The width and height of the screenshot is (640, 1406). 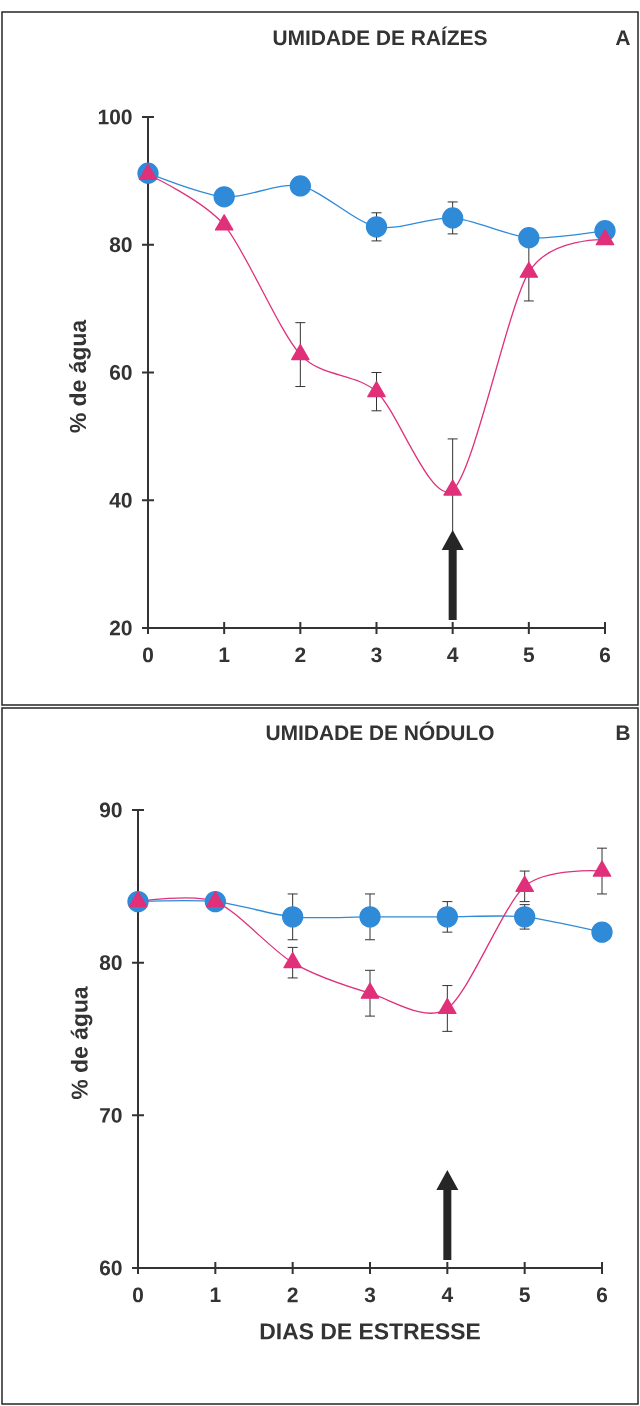 What do you see at coordinates (370, 1331) in the screenshot?
I see `x-axis-title: DIAS DE ESTRESSE` at bounding box center [370, 1331].